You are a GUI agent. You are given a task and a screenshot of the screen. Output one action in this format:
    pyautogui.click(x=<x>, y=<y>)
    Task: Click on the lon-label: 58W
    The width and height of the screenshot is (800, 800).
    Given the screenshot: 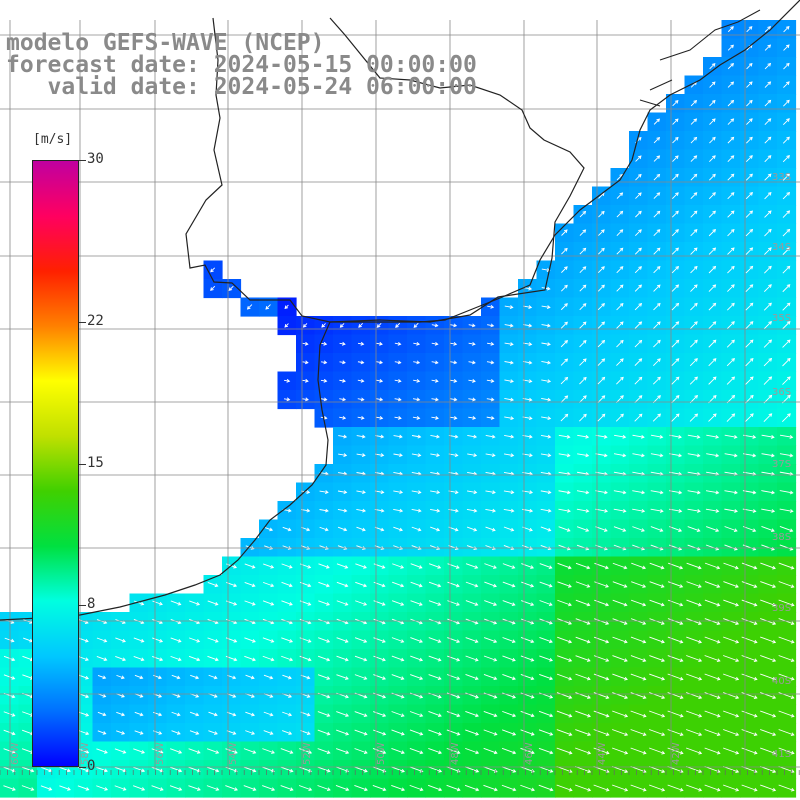 What is the action you would take?
    pyautogui.click(x=85, y=753)
    